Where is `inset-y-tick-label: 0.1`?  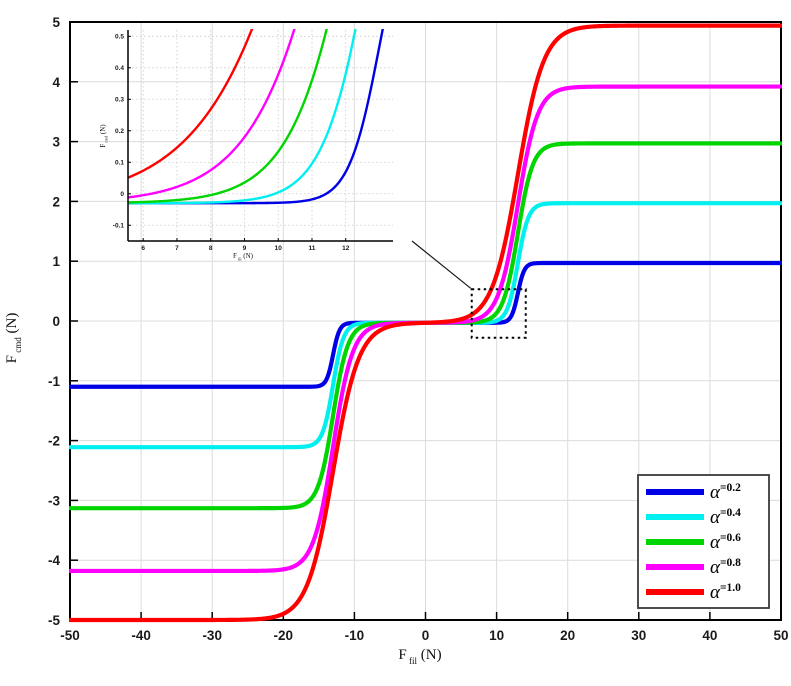 inset-y-tick-label: 0.1 is located at coordinates (119, 163).